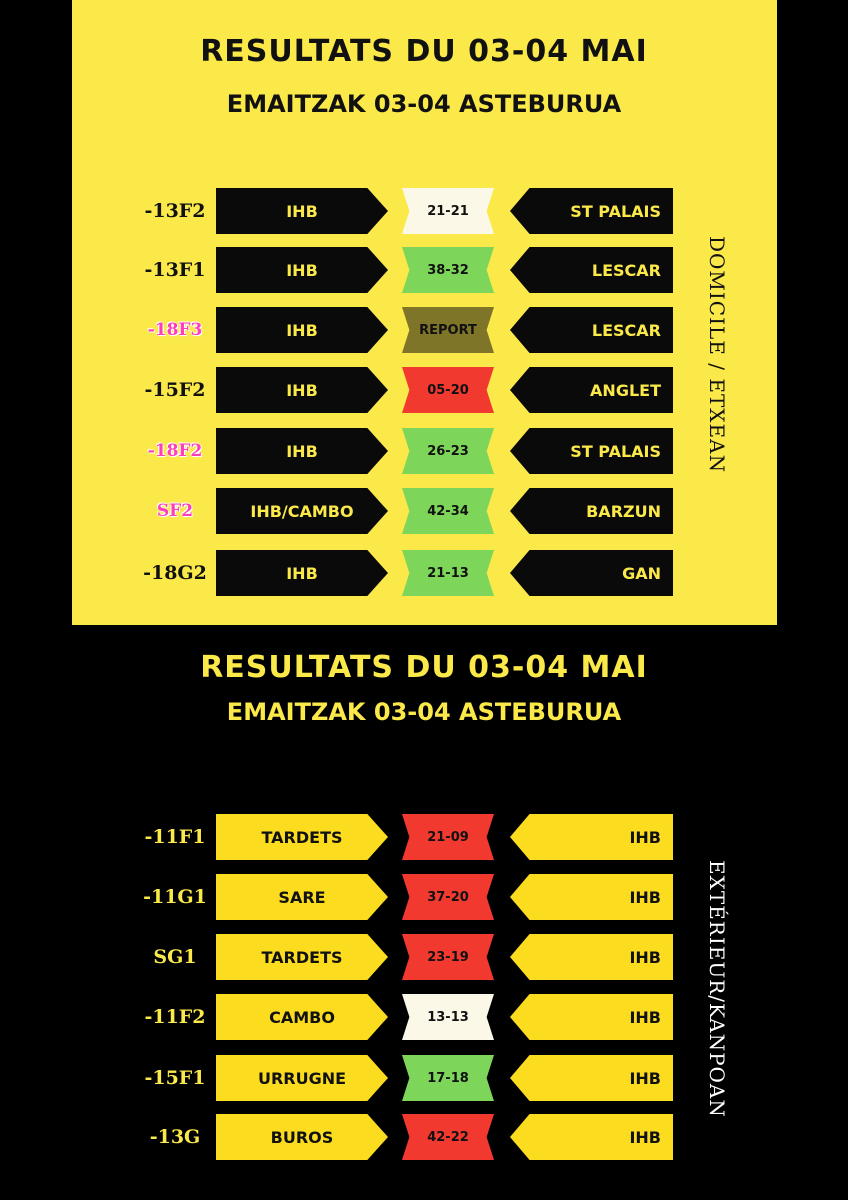 The width and height of the screenshot is (848, 1200). I want to click on match-row: -11F1 TARDETS 21-09 IHB, so click(424, 837).